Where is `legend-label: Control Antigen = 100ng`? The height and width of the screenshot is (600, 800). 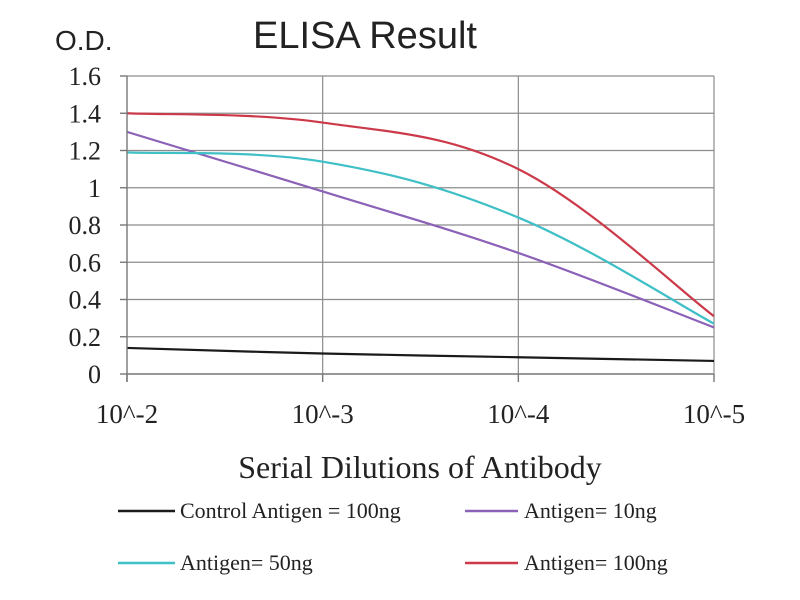 legend-label: Control Antigen = 100ng is located at coordinates (290, 510).